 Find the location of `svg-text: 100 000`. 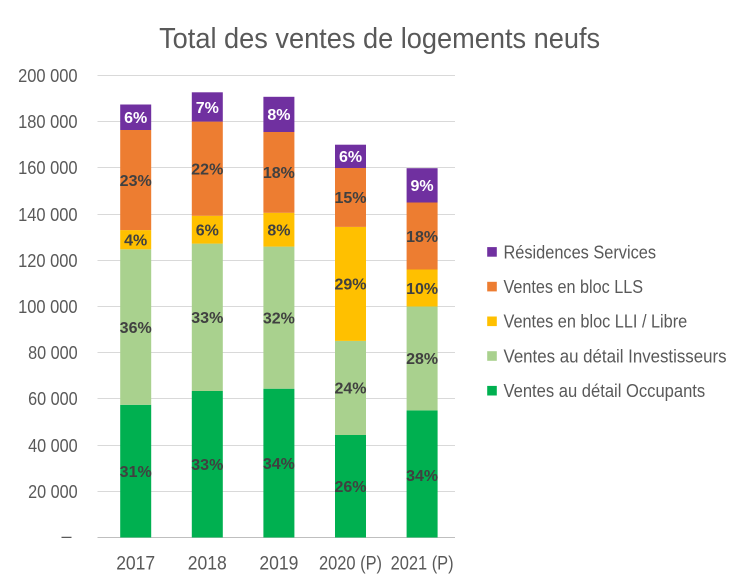

svg-text: 100 000 is located at coordinates (48, 307).